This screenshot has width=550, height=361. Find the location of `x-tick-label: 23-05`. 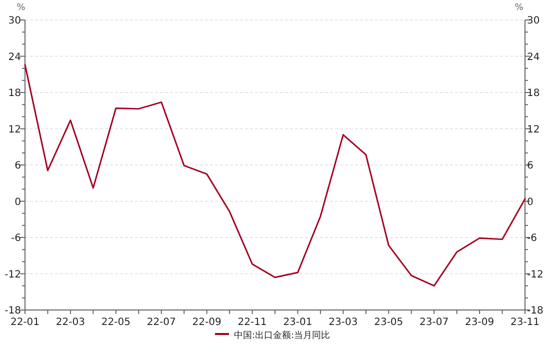

x-tick-label: 23-05 is located at coordinates (389, 322).